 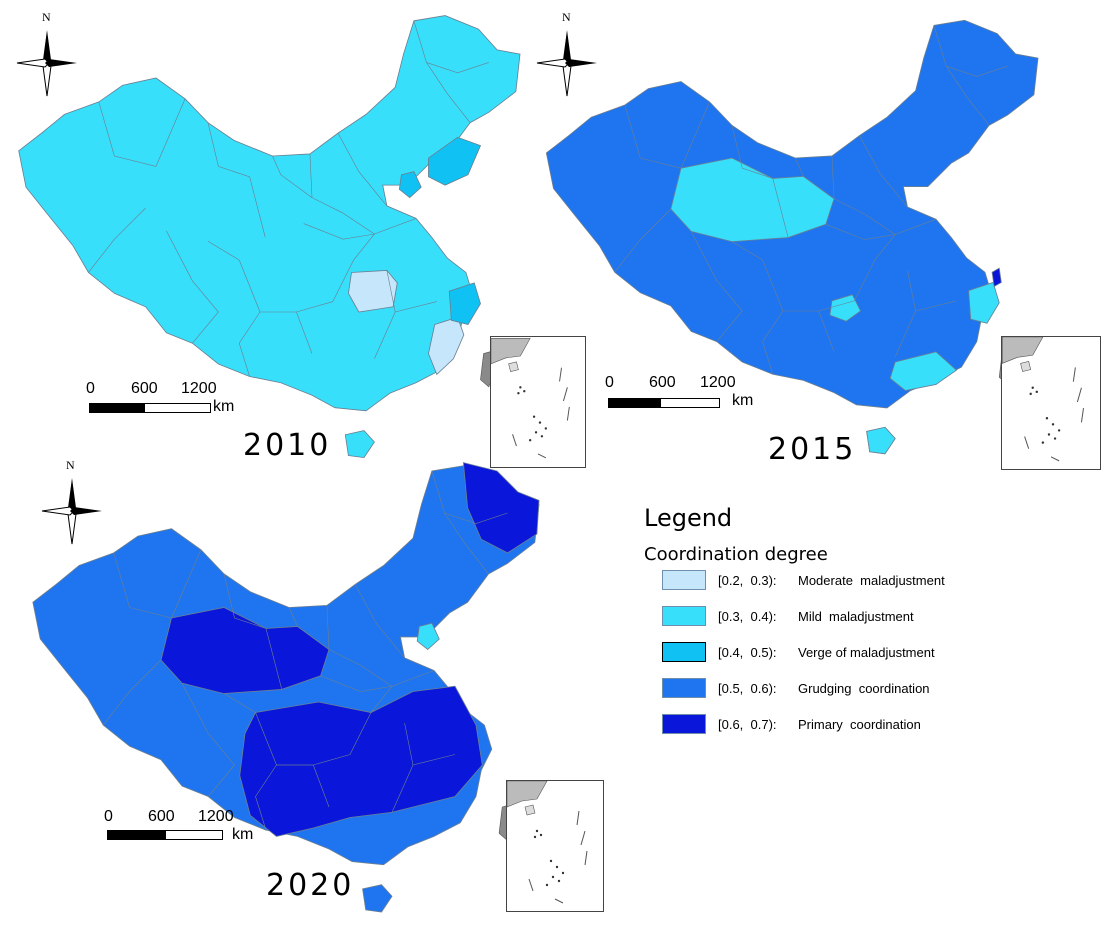 What do you see at coordinates (684, 724) in the screenshot?
I see `legend-swatch-primary` at bounding box center [684, 724].